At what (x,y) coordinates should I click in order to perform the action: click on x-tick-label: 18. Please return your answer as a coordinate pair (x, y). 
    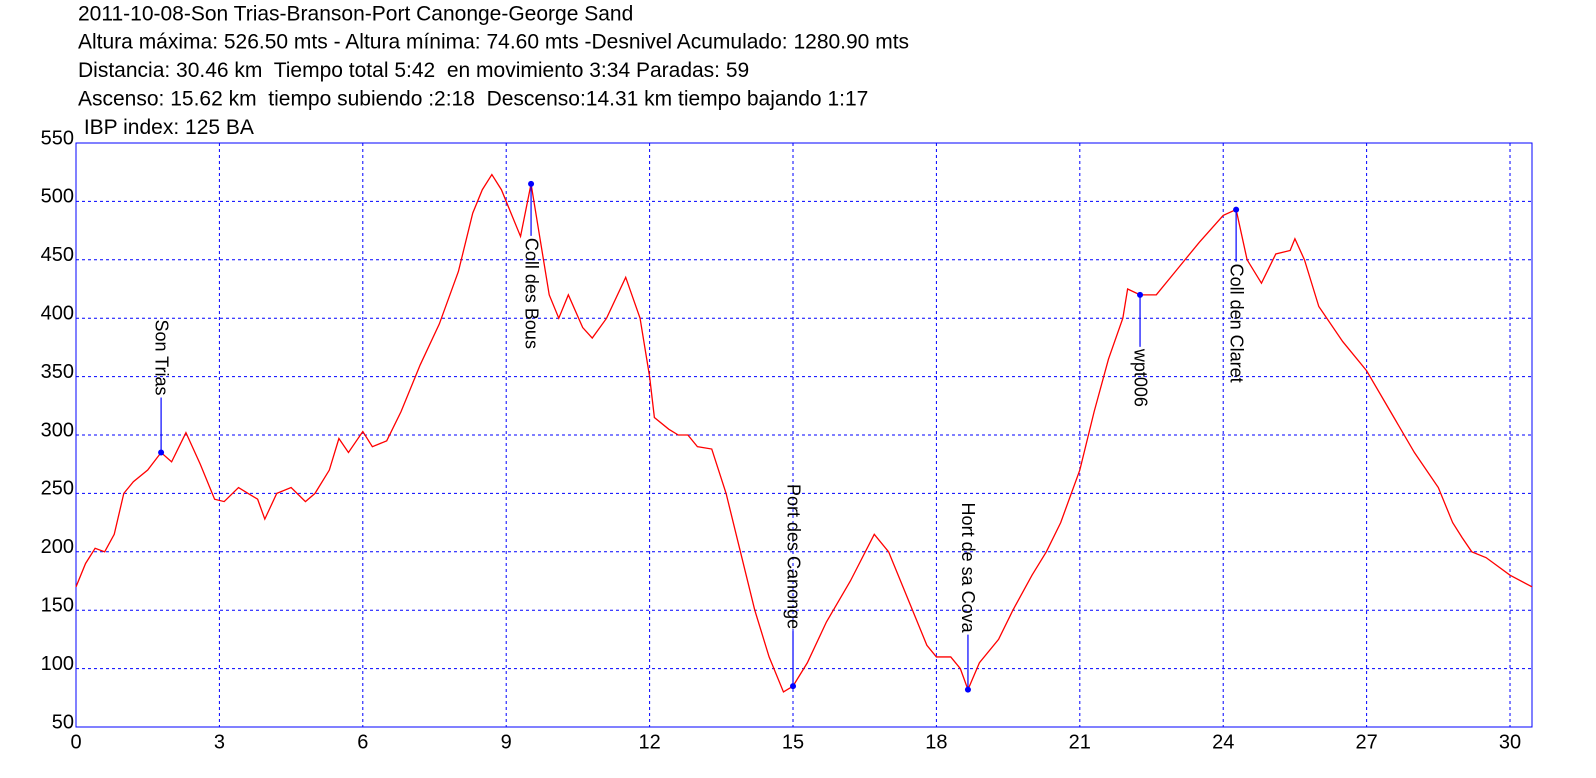
    Looking at the image, I should click on (936, 742).